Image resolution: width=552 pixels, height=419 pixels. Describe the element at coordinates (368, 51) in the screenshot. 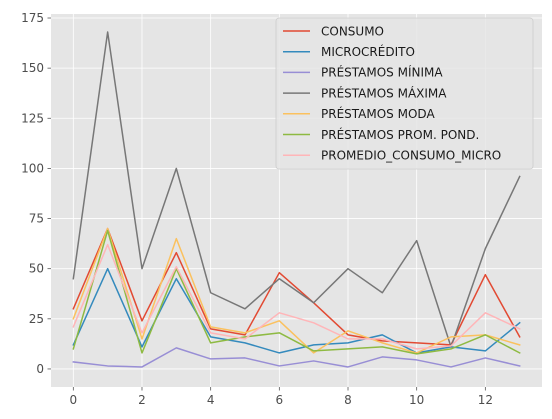

I see `legend-label: MICROCRÉDITO` at that location.